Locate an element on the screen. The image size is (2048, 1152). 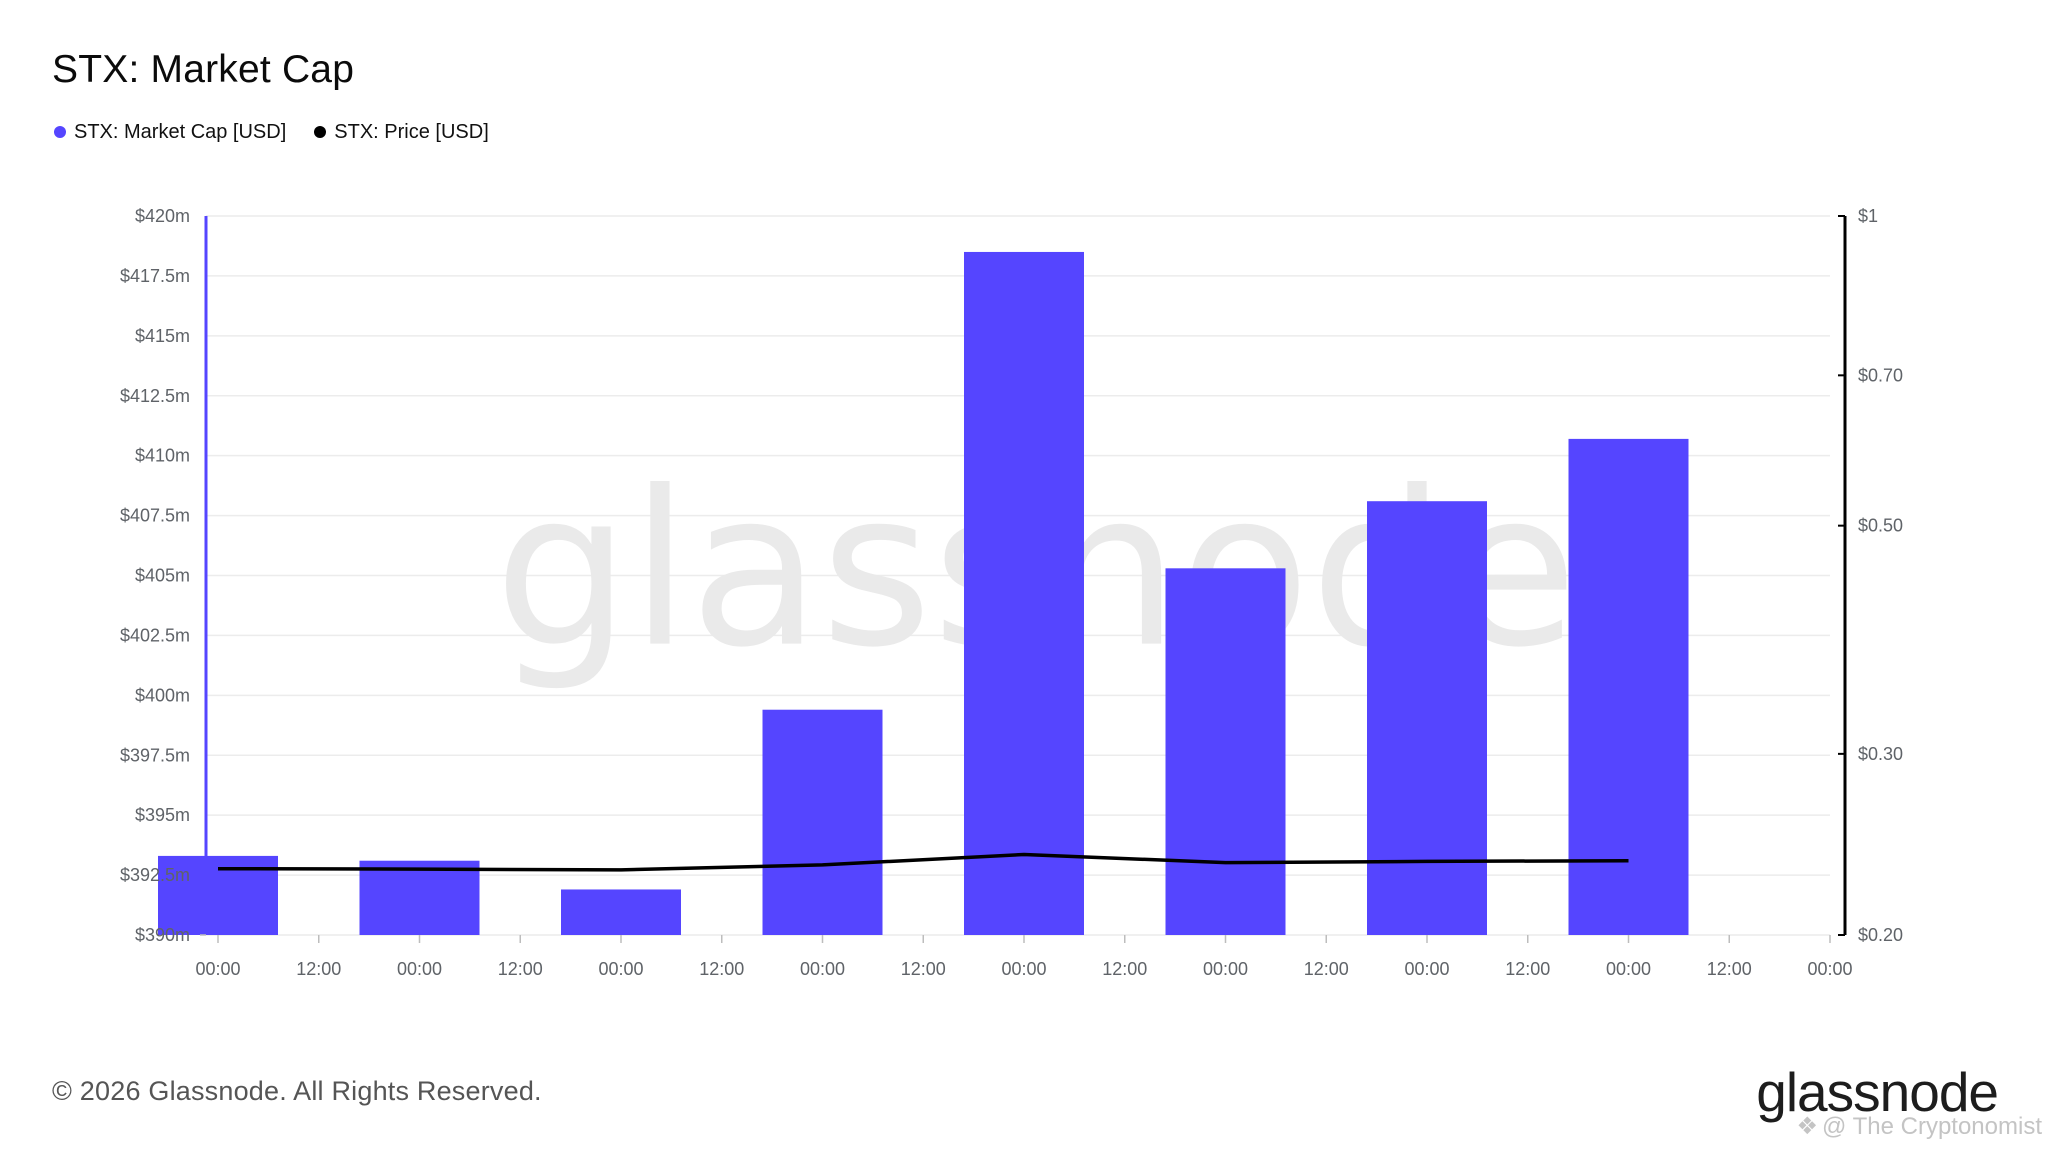
left-tick-label: $415m is located at coordinates (162, 336).